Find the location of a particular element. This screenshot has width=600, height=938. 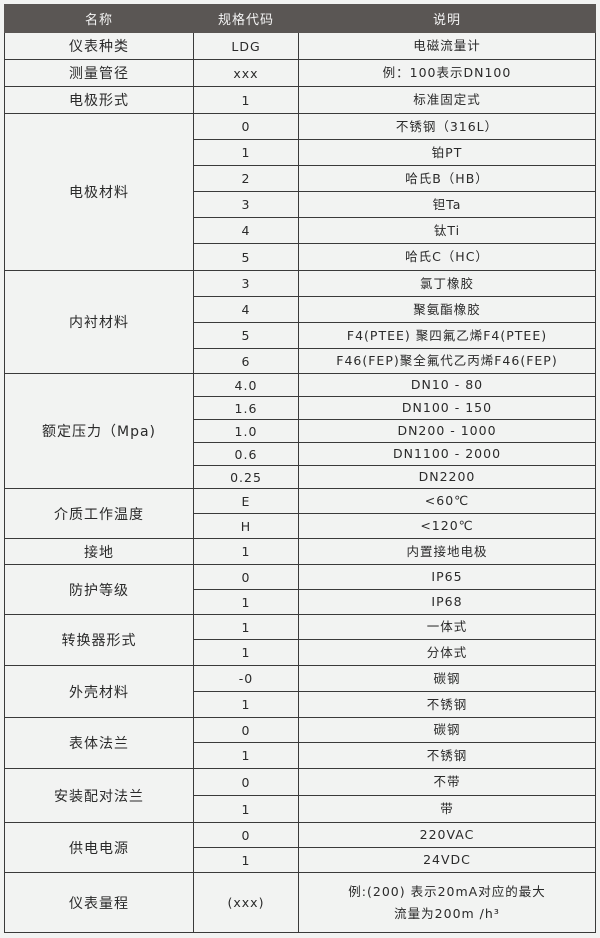

spec-desc: 带 is located at coordinates (447, 809).